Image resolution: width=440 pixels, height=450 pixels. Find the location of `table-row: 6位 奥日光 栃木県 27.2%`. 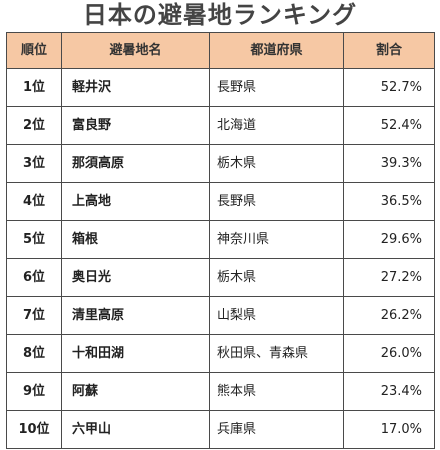

table-row: 6位 奥日光 栃木県 27.2% is located at coordinates (220, 277).